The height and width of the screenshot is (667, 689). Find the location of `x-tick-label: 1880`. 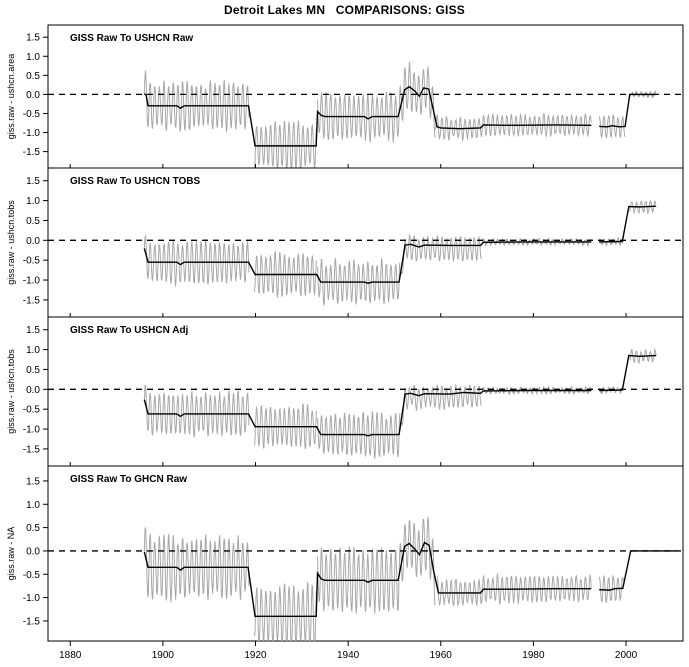

x-tick-label: 1880 is located at coordinates (70, 655).